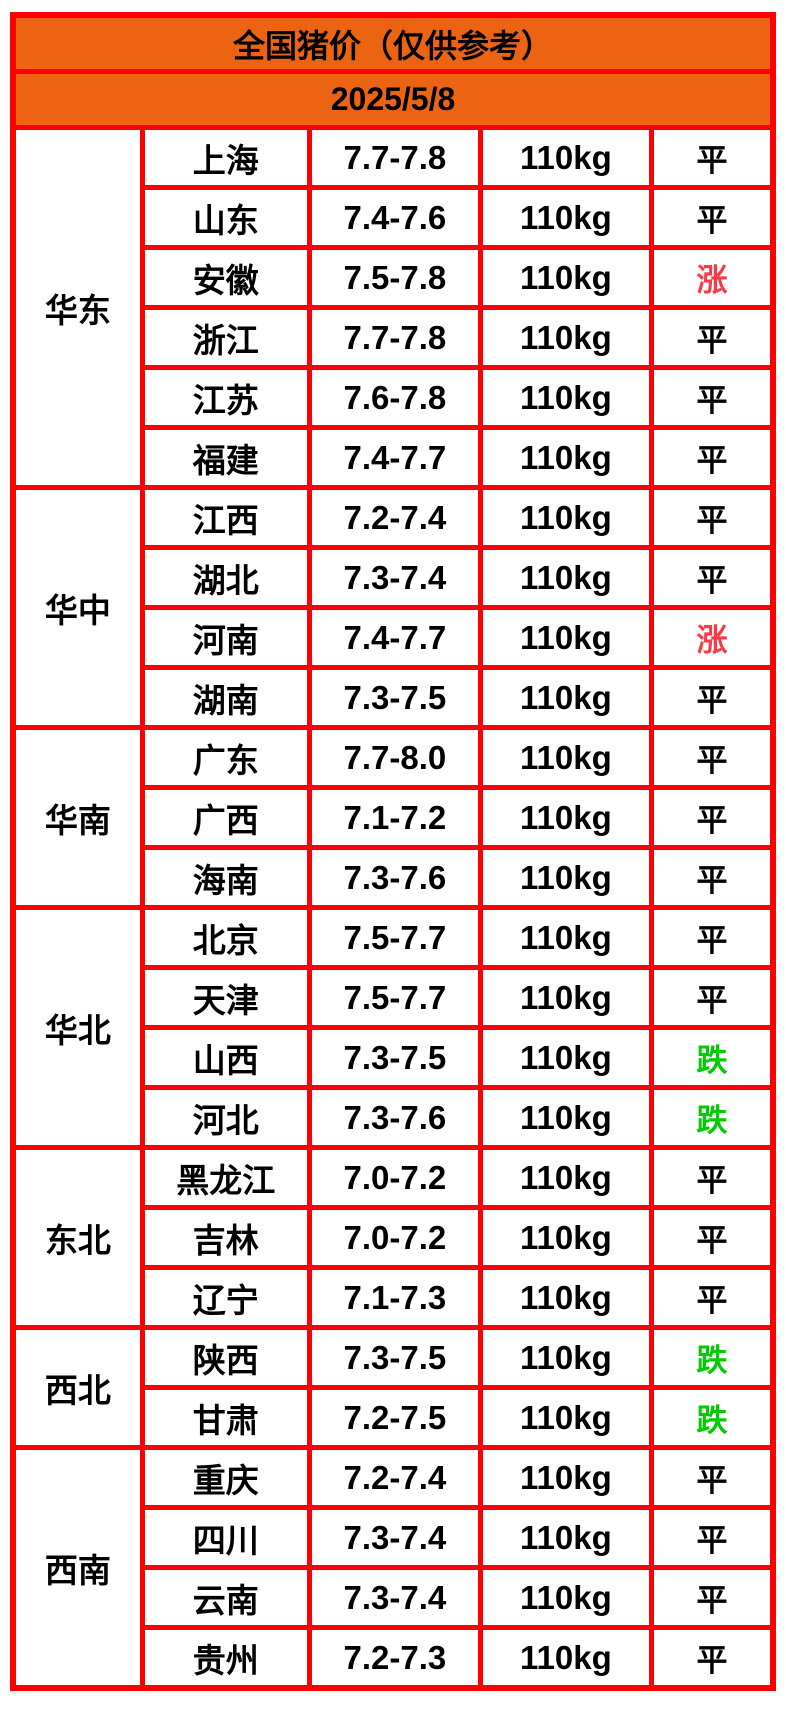  What do you see at coordinates (225, 1477) in the screenshot?
I see `province-cell: 重庆` at bounding box center [225, 1477].